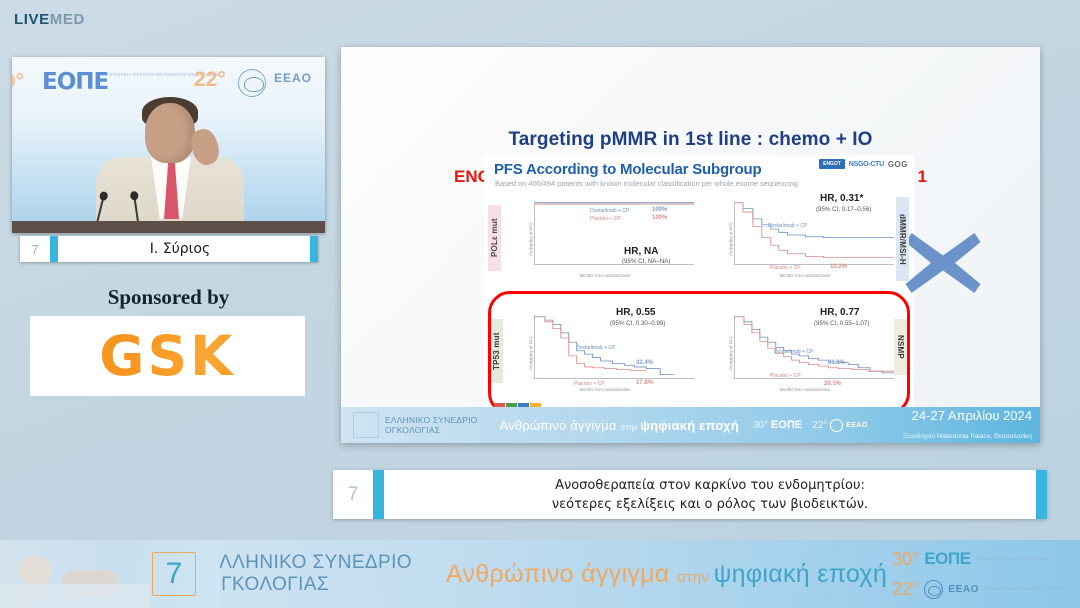 The width and height of the screenshot is (1080, 608). What do you see at coordinates (268, 584) in the screenshot?
I see `footer-congress-line2: ΟΓΚΟΛΟΓΙΑΣ` at bounding box center [268, 584].